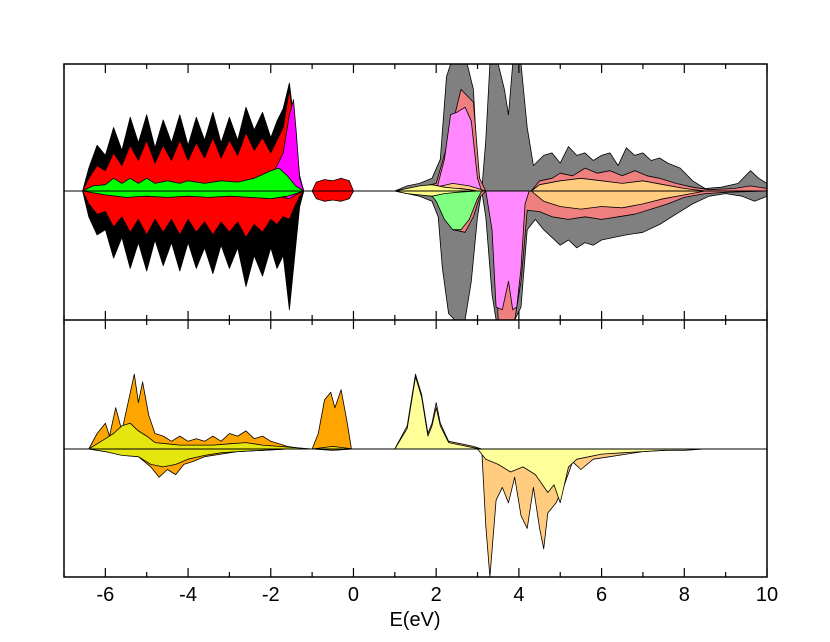 This screenshot has width=830, height=642. What do you see at coordinates (618, 200) in the screenshot?
I see `top-series-8-spin-down-area` at bounding box center [618, 200].